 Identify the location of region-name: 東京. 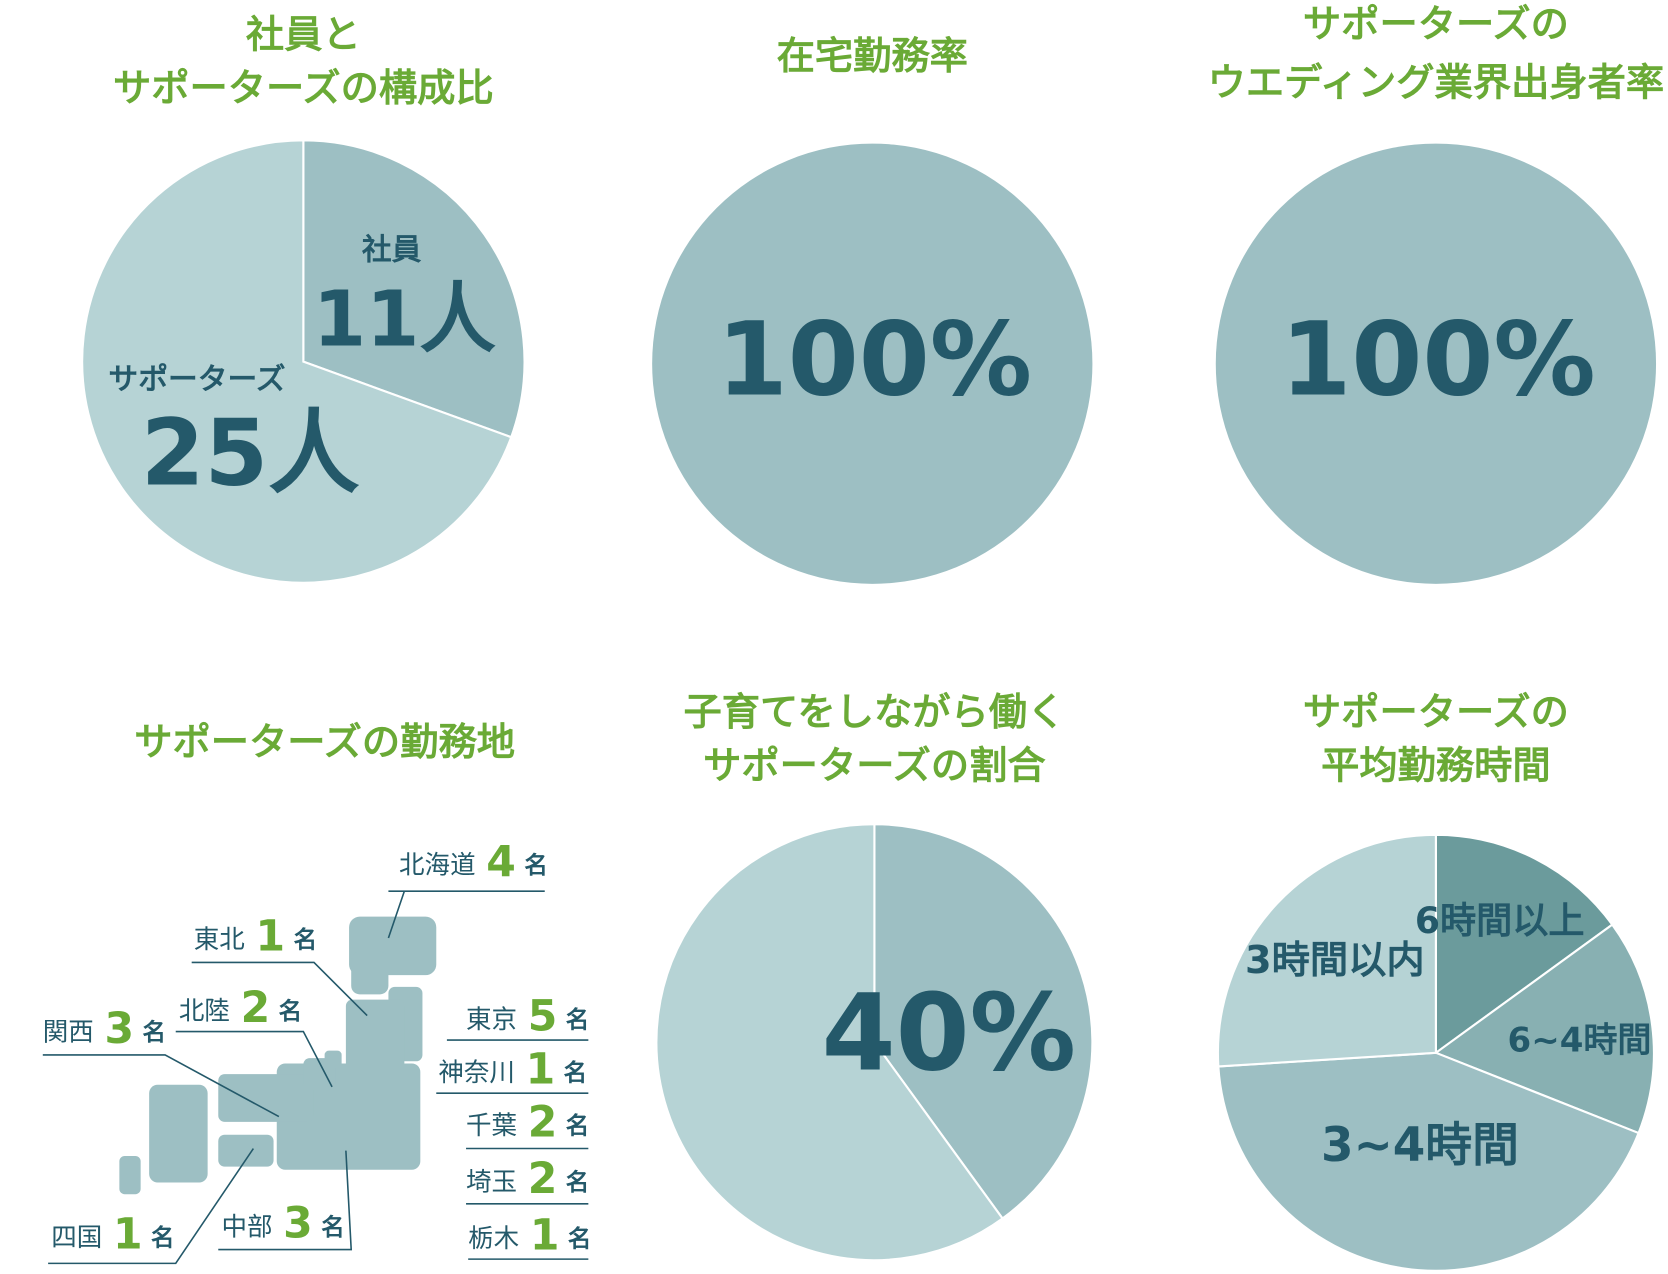
(491, 1020).